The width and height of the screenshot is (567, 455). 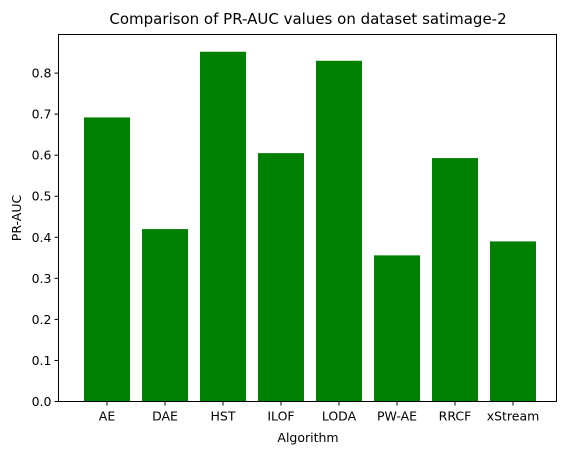 What do you see at coordinates (455, 280) in the screenshot?
I see `bar-rrcf` at bounding box center [455, 280].